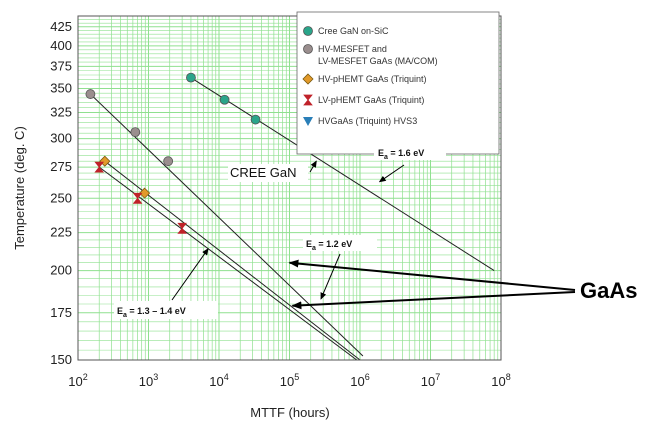 Image resolution: width=652 pixels, height=429 pixels. Describe the element at coordinates (218, 380) in the screenshot. I see `x-tick-label: 10⁴` at that location.